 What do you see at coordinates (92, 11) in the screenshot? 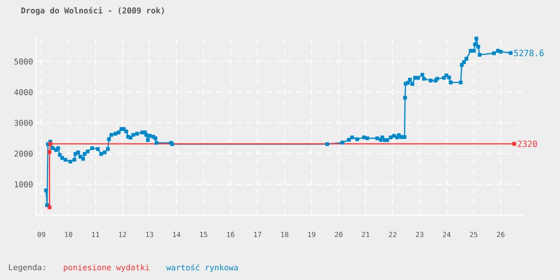
I see `chart-title: Droga do Wolności - (2009 rok)` at bounding box center [92, 11].